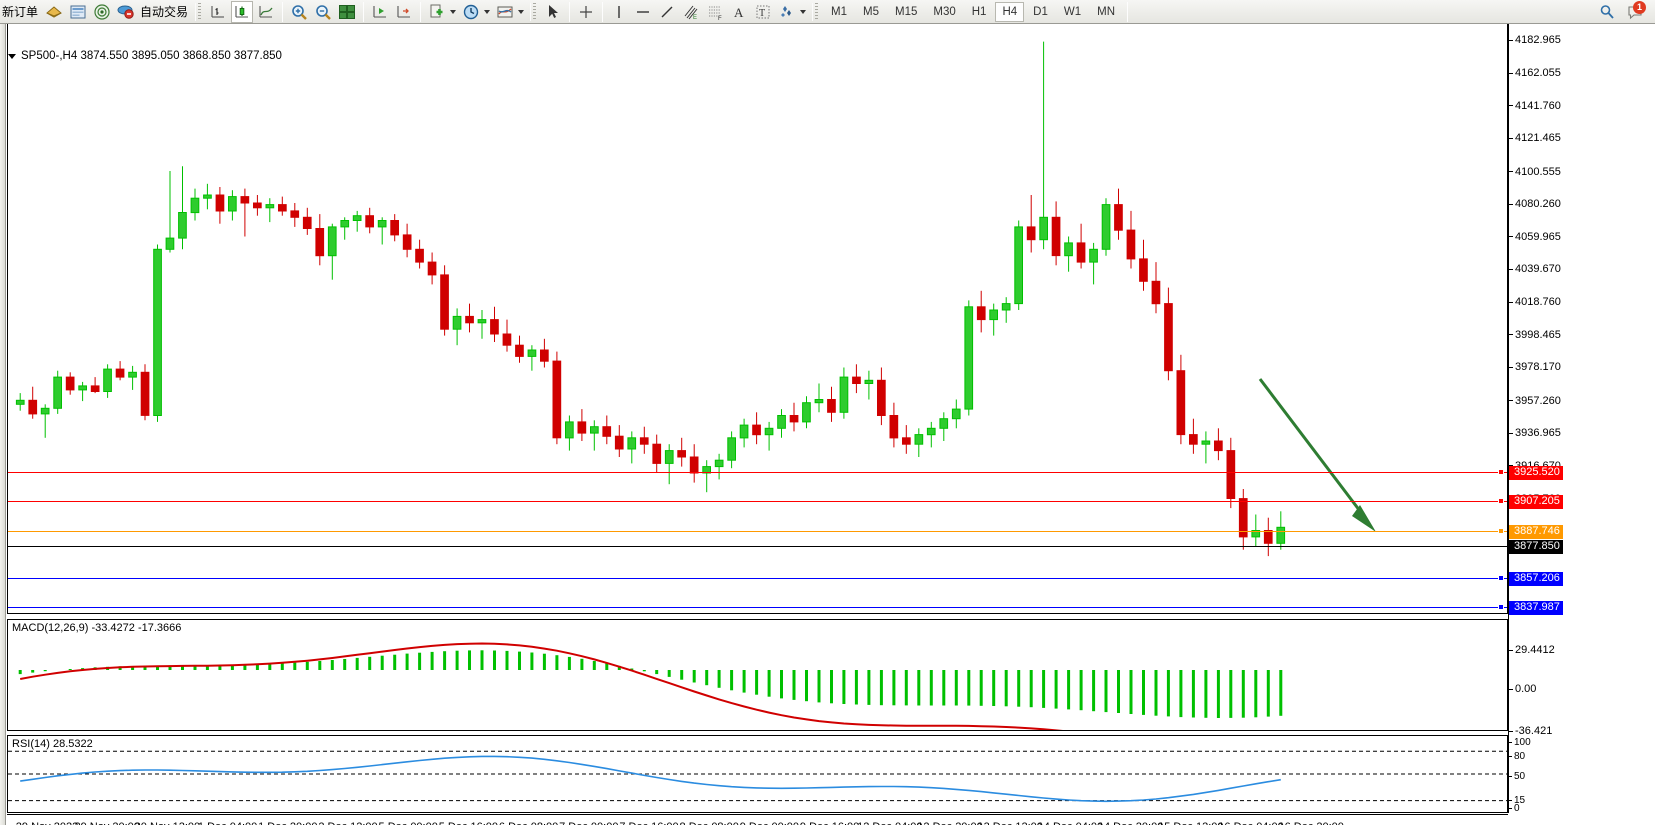 The image size is (1655, 825). What do you see at coordinates (380, 12) in the screenshot?
I see `chart-shift-icon` at bounding box center [380, 12].